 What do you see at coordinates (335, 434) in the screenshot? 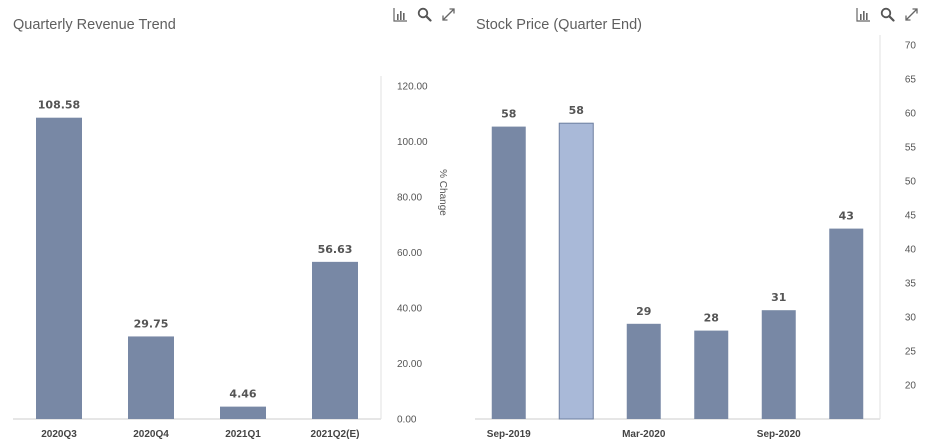
I see `x-tick-label: 2021Q2(E)` at bounding box center [335, 434].